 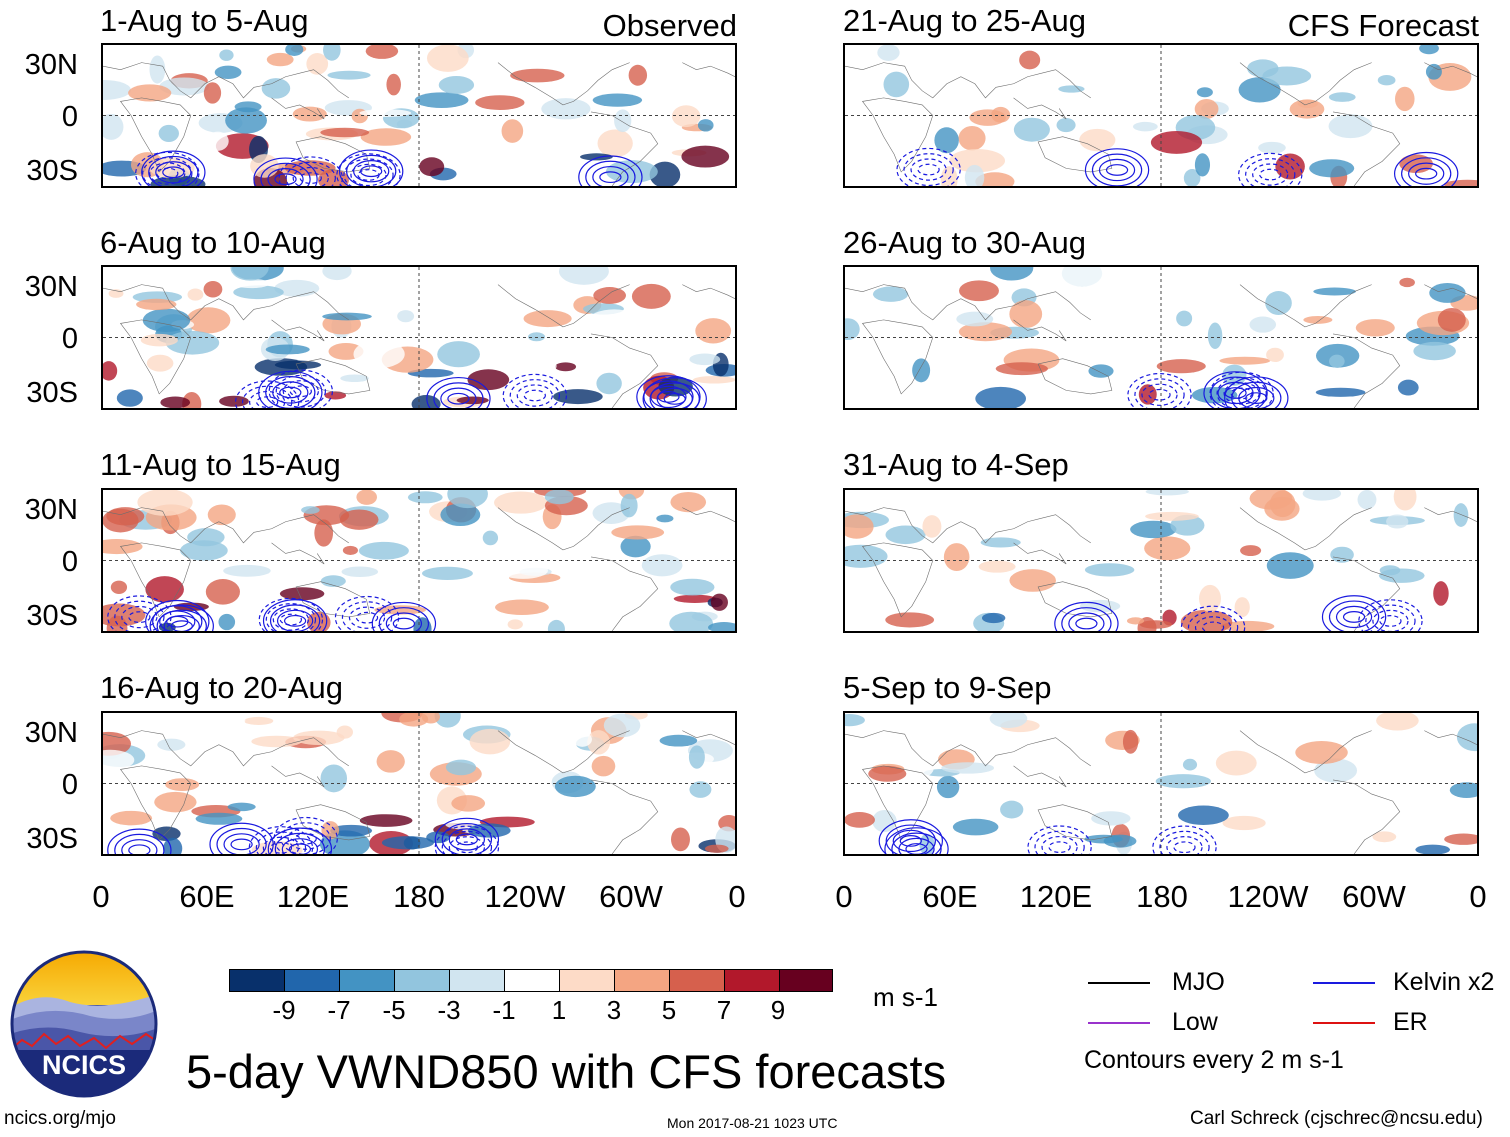 What do you see at coordinates (1119, 1023) in the screenshot?
I see `legend-line-low` at bounding box center [1119, 1023].